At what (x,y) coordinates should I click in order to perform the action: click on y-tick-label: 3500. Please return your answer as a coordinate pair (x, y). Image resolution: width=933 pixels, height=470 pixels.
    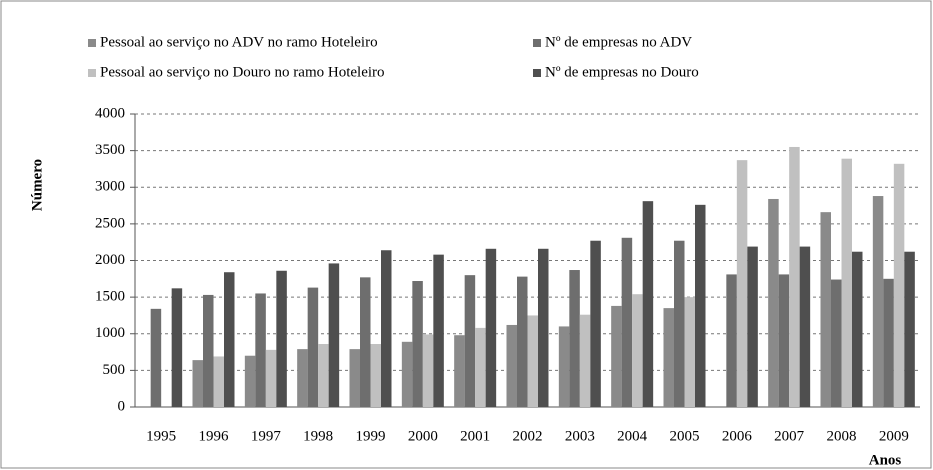
    Looking at the image, I should click on (110, 150).